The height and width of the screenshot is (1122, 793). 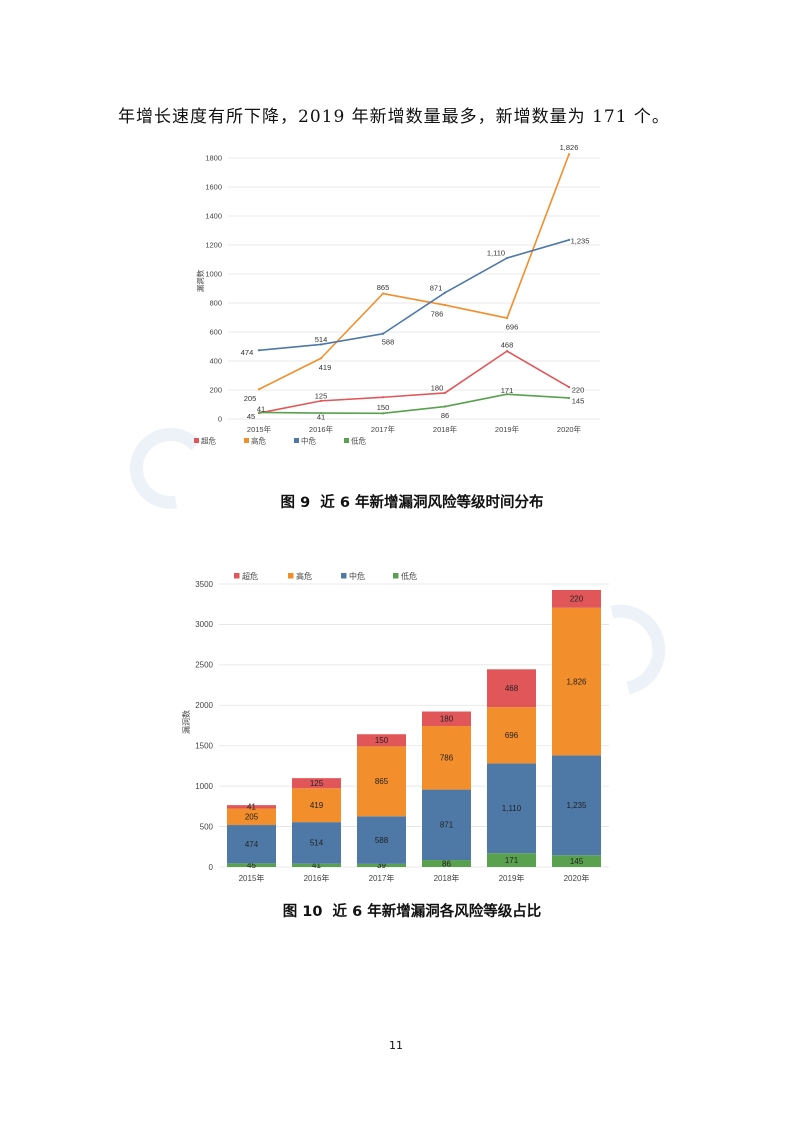 What do you see at coordinates (165, 468) in the screenshot?
I see `watermark-arc` at bounding box center [165, 468].